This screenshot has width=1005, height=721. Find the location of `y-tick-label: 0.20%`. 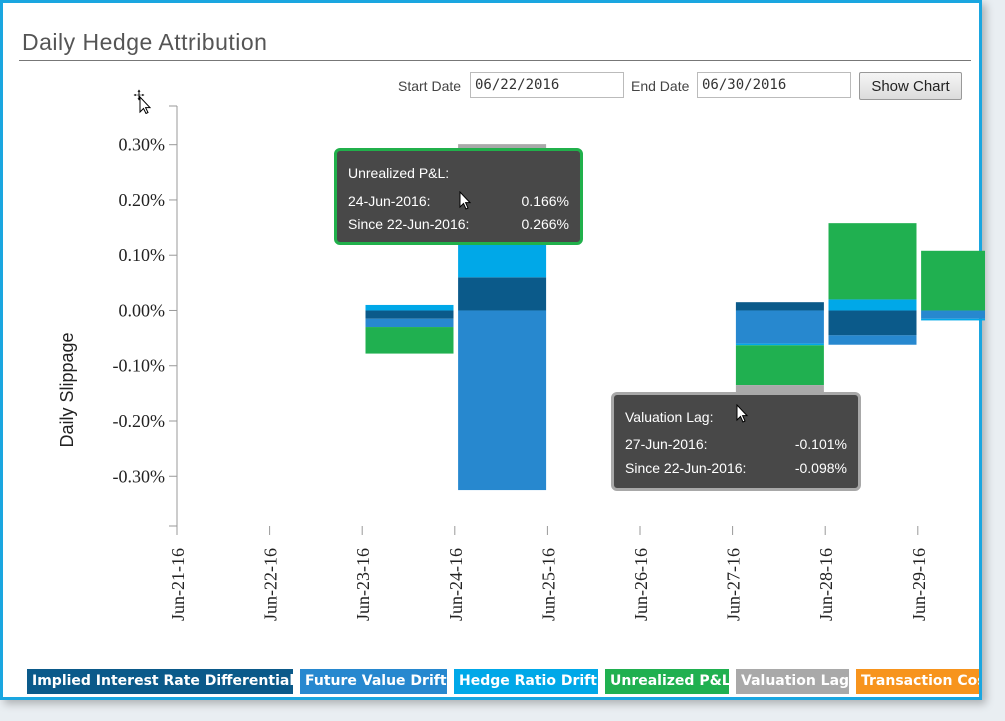

y-tick-label: 0.20% is located at coordinates (142, 200).